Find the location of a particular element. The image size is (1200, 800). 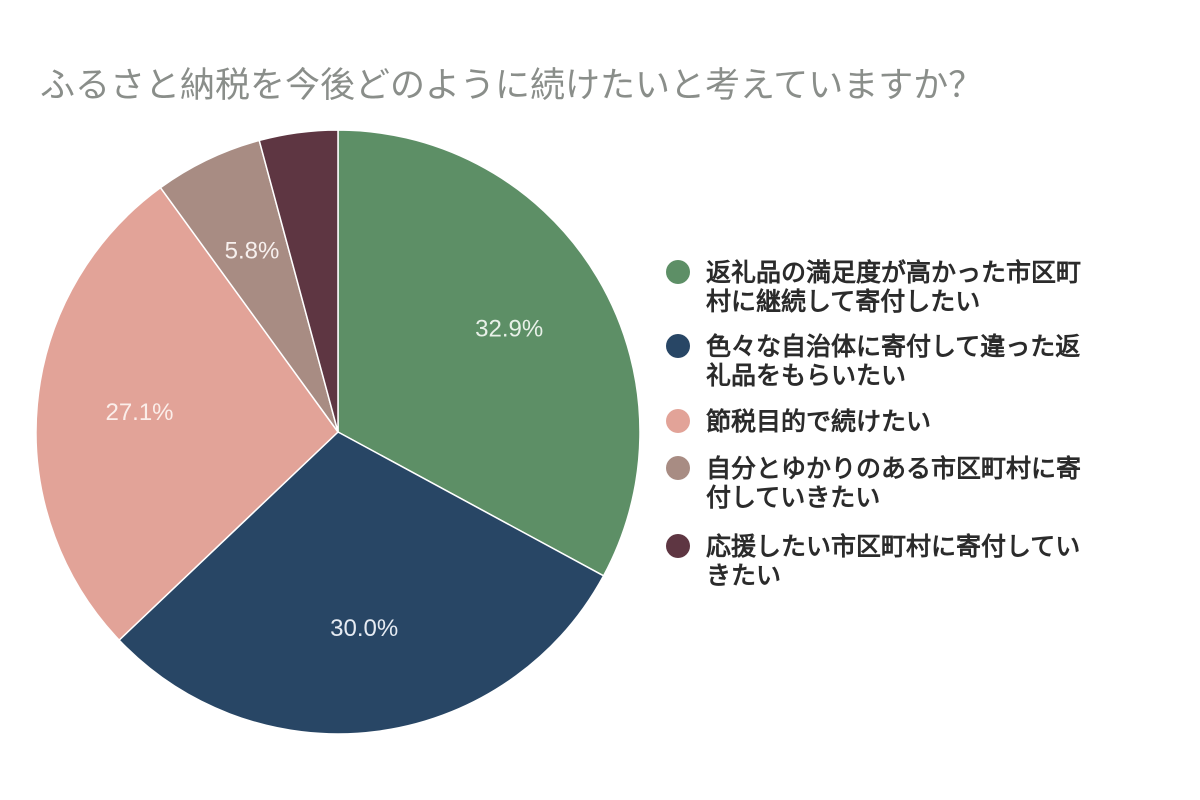

slice-value-label-1: 32.9% is located at coordinates (509, 328).